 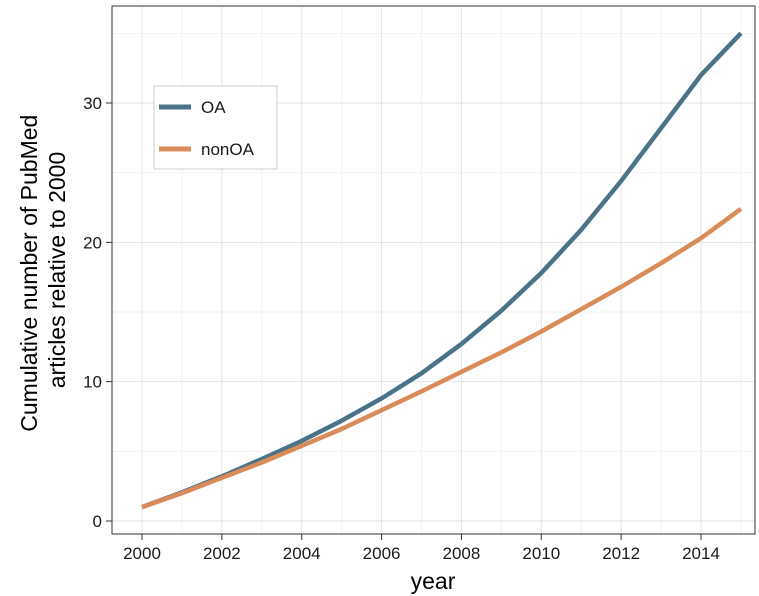 I want to click on legend-box, so click(x=215, y=127).